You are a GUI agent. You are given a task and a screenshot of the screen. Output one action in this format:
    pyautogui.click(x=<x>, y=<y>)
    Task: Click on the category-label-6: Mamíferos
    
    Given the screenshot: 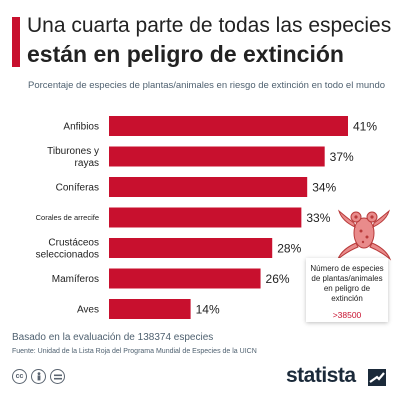 What is the action you would take?
    pyautogui.click(x=75, y=279)
    